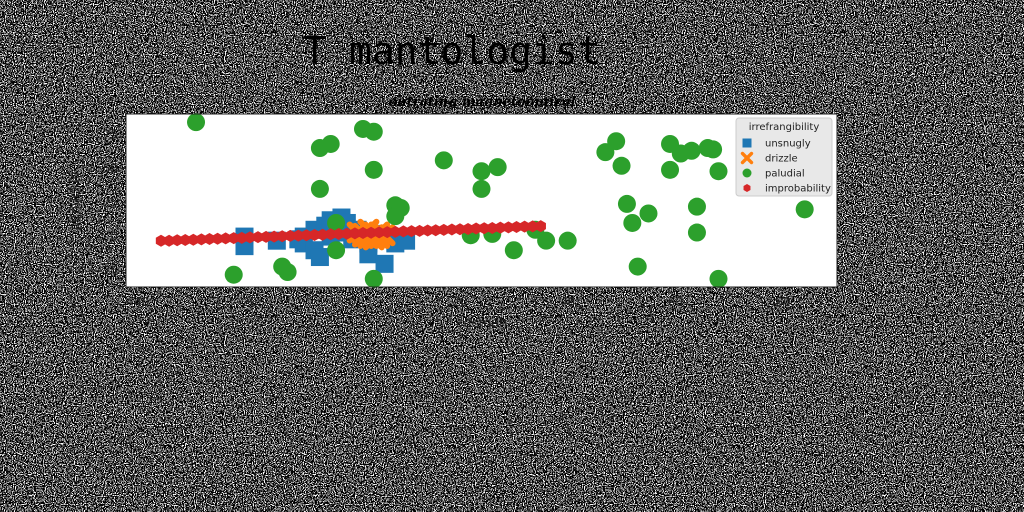 The width and height of the screenshot is (1024, 512). What do you see at coordinates (75, 200) in the screenshot?
I see `y-axis-label: penuckle` at bounding box center [75, 200].